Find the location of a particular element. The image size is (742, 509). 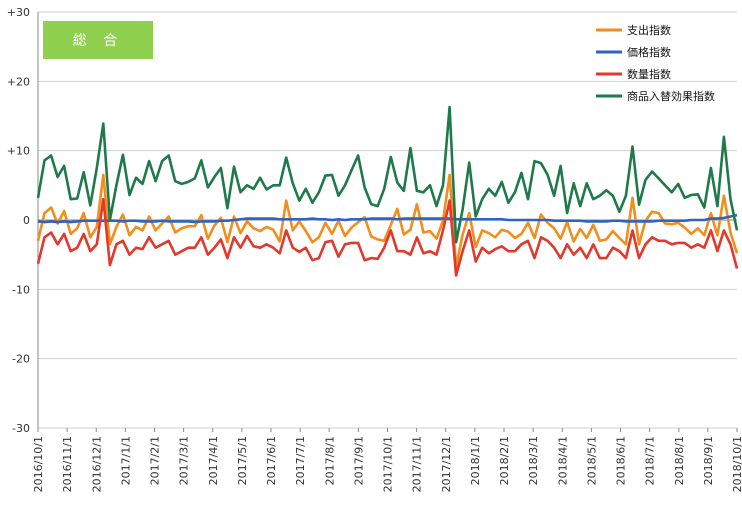

badge-label: 総 合 is located at coordinates (98, 41).